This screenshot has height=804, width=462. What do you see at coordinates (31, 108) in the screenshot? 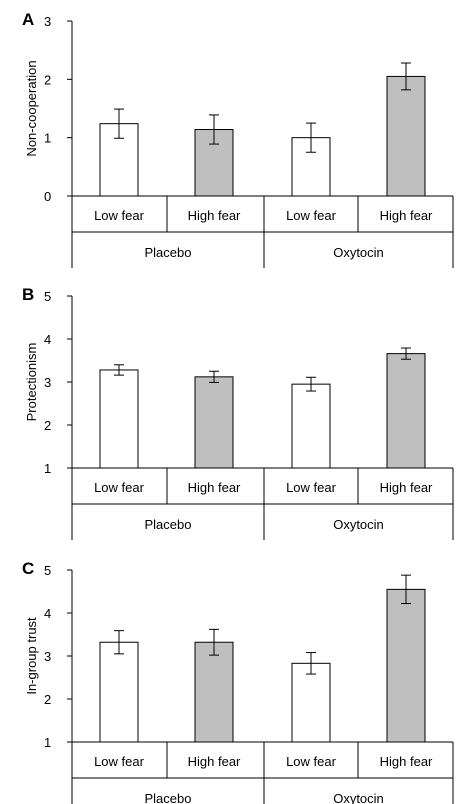
I see `y-axis-label: Non-cooperation` at bounding box center [31, 108].